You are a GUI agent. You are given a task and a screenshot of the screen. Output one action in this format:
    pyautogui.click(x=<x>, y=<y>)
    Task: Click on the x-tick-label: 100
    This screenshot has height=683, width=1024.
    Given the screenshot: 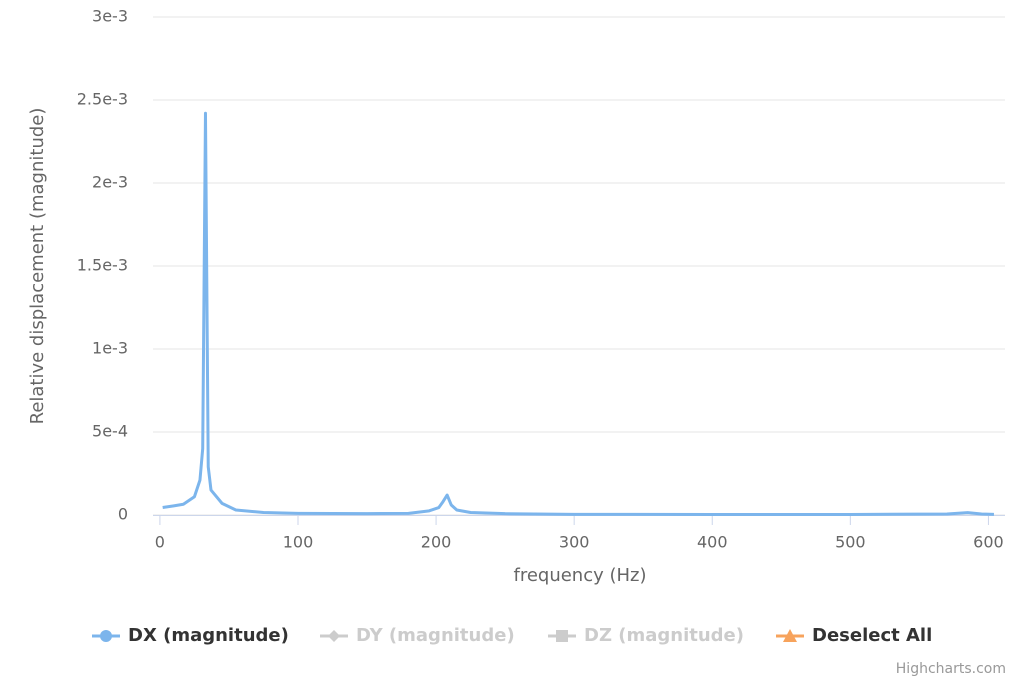 What is the action you would take?
    pyautogui.click(x=298, y=542)
    